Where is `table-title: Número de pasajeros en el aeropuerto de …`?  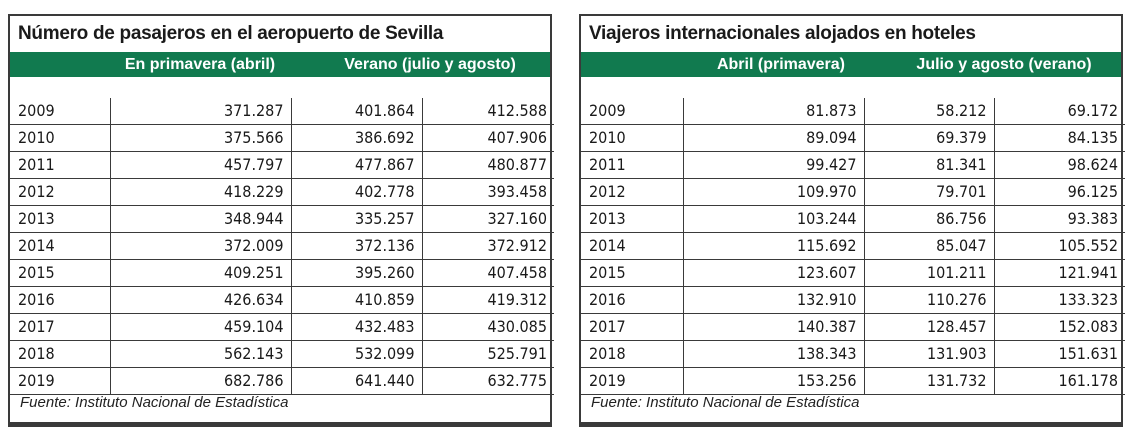 table-title: Número de pasajeros en el aeropuerto de … is located at coordinates (231, 33).